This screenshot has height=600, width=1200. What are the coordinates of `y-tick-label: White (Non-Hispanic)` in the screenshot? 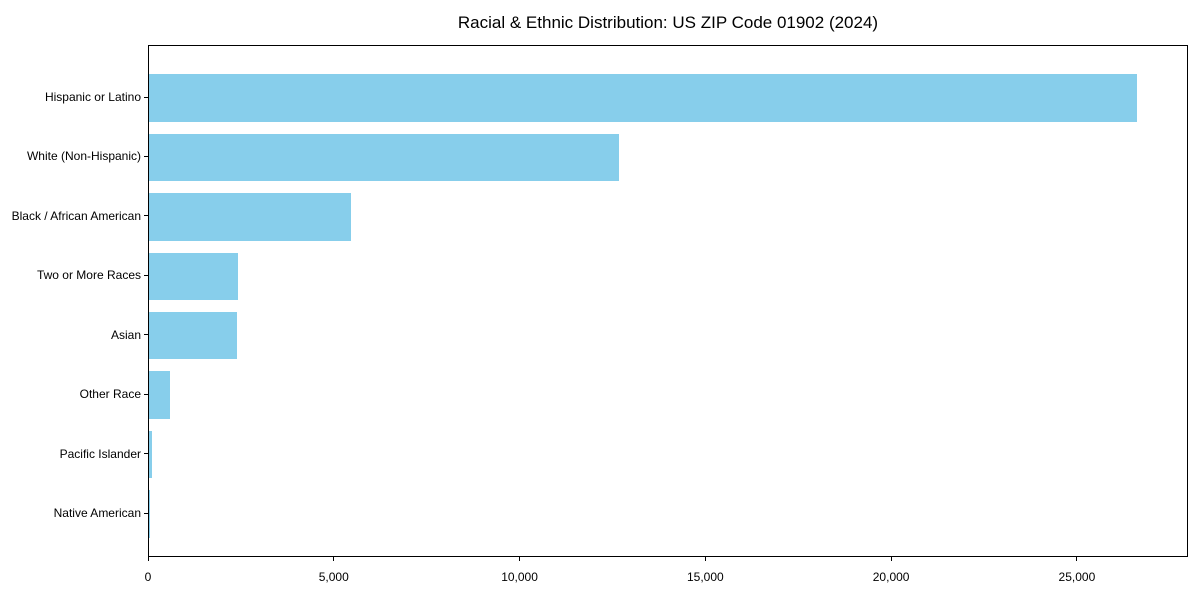 It's located at (83, 156).